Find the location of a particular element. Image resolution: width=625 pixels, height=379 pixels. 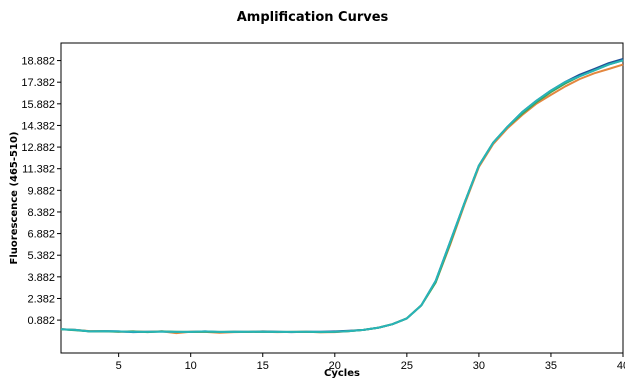

y-tick-label: 5.382 is located at coordinates (41, 256).